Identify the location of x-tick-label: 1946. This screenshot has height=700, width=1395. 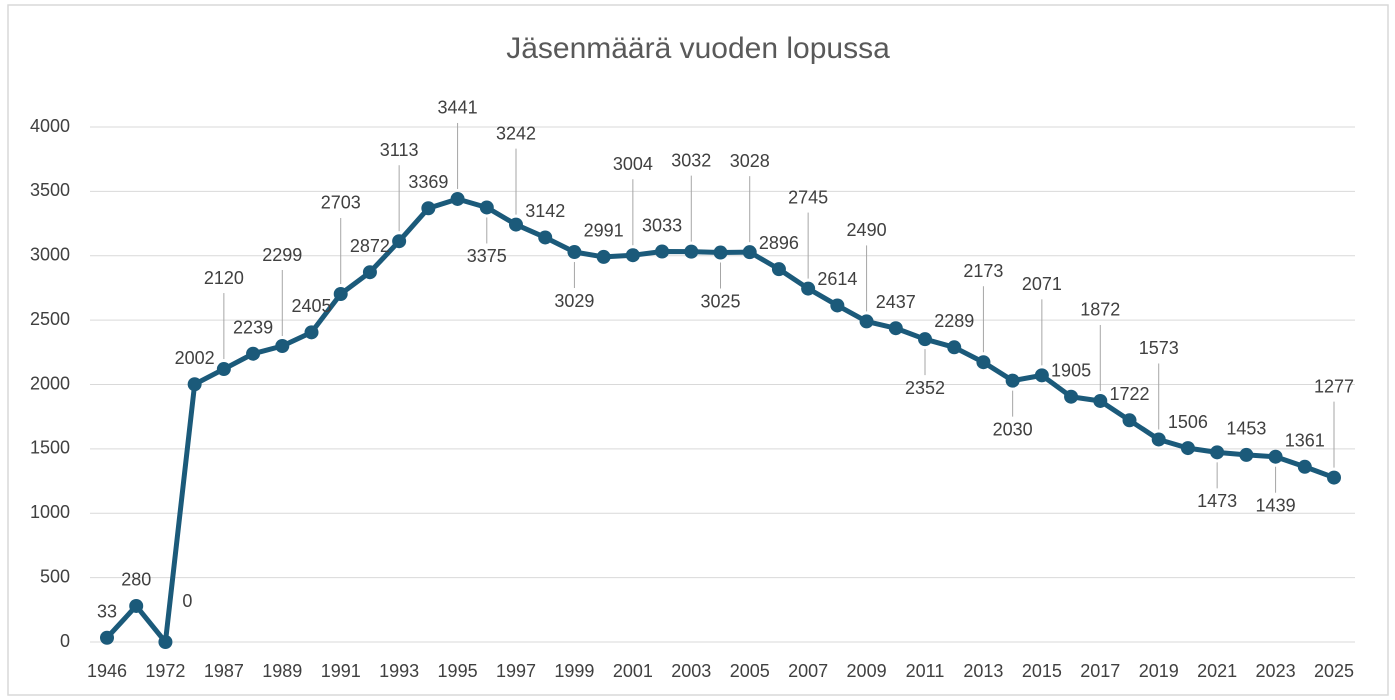
(107, 671).